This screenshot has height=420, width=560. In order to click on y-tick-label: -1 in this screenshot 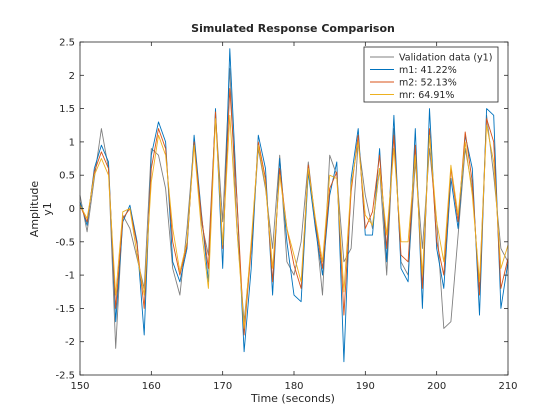, I will do `click(70, 276)`.